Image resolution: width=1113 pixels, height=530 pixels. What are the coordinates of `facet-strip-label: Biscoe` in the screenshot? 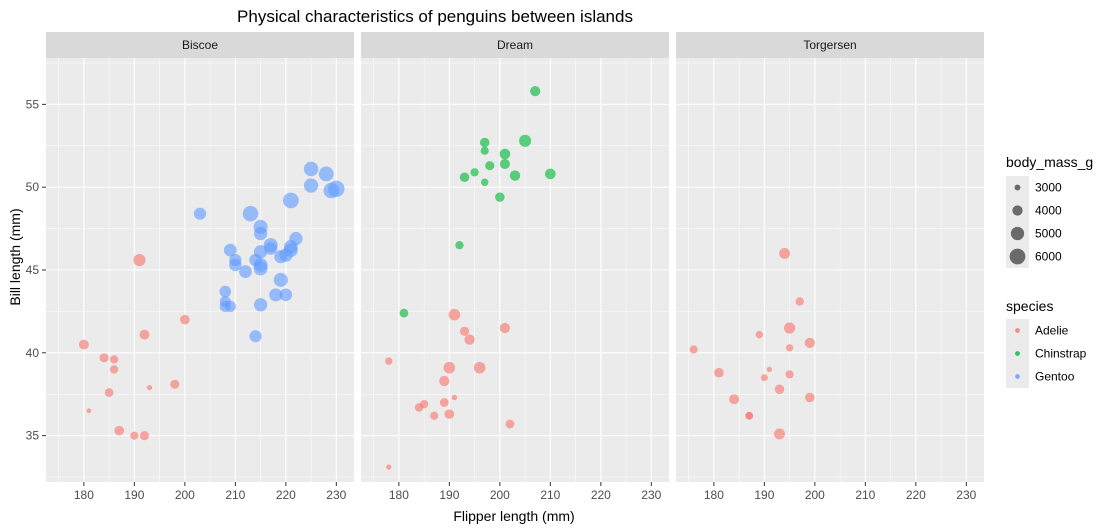 It's located at (200, 45).